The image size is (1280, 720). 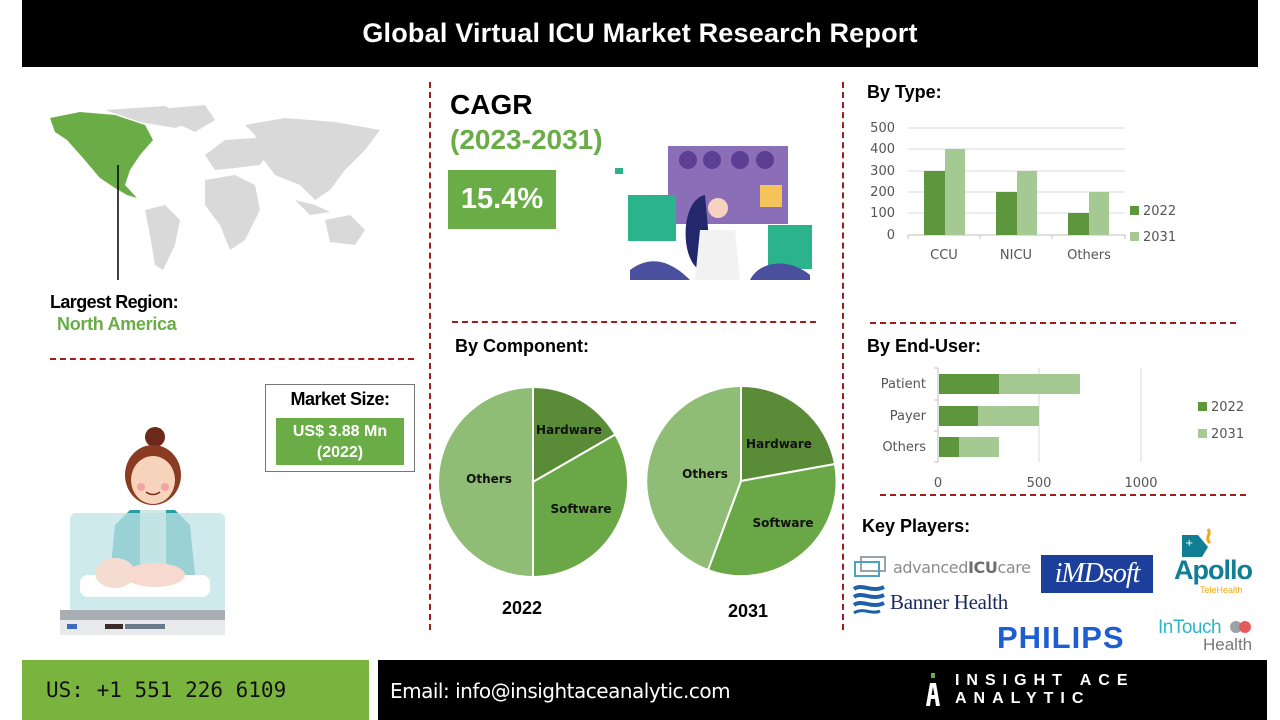 What do you see at coordinates (843, 356) in the screenshot?
I see `divider-vertical-right` at bounding box center [843, 356].